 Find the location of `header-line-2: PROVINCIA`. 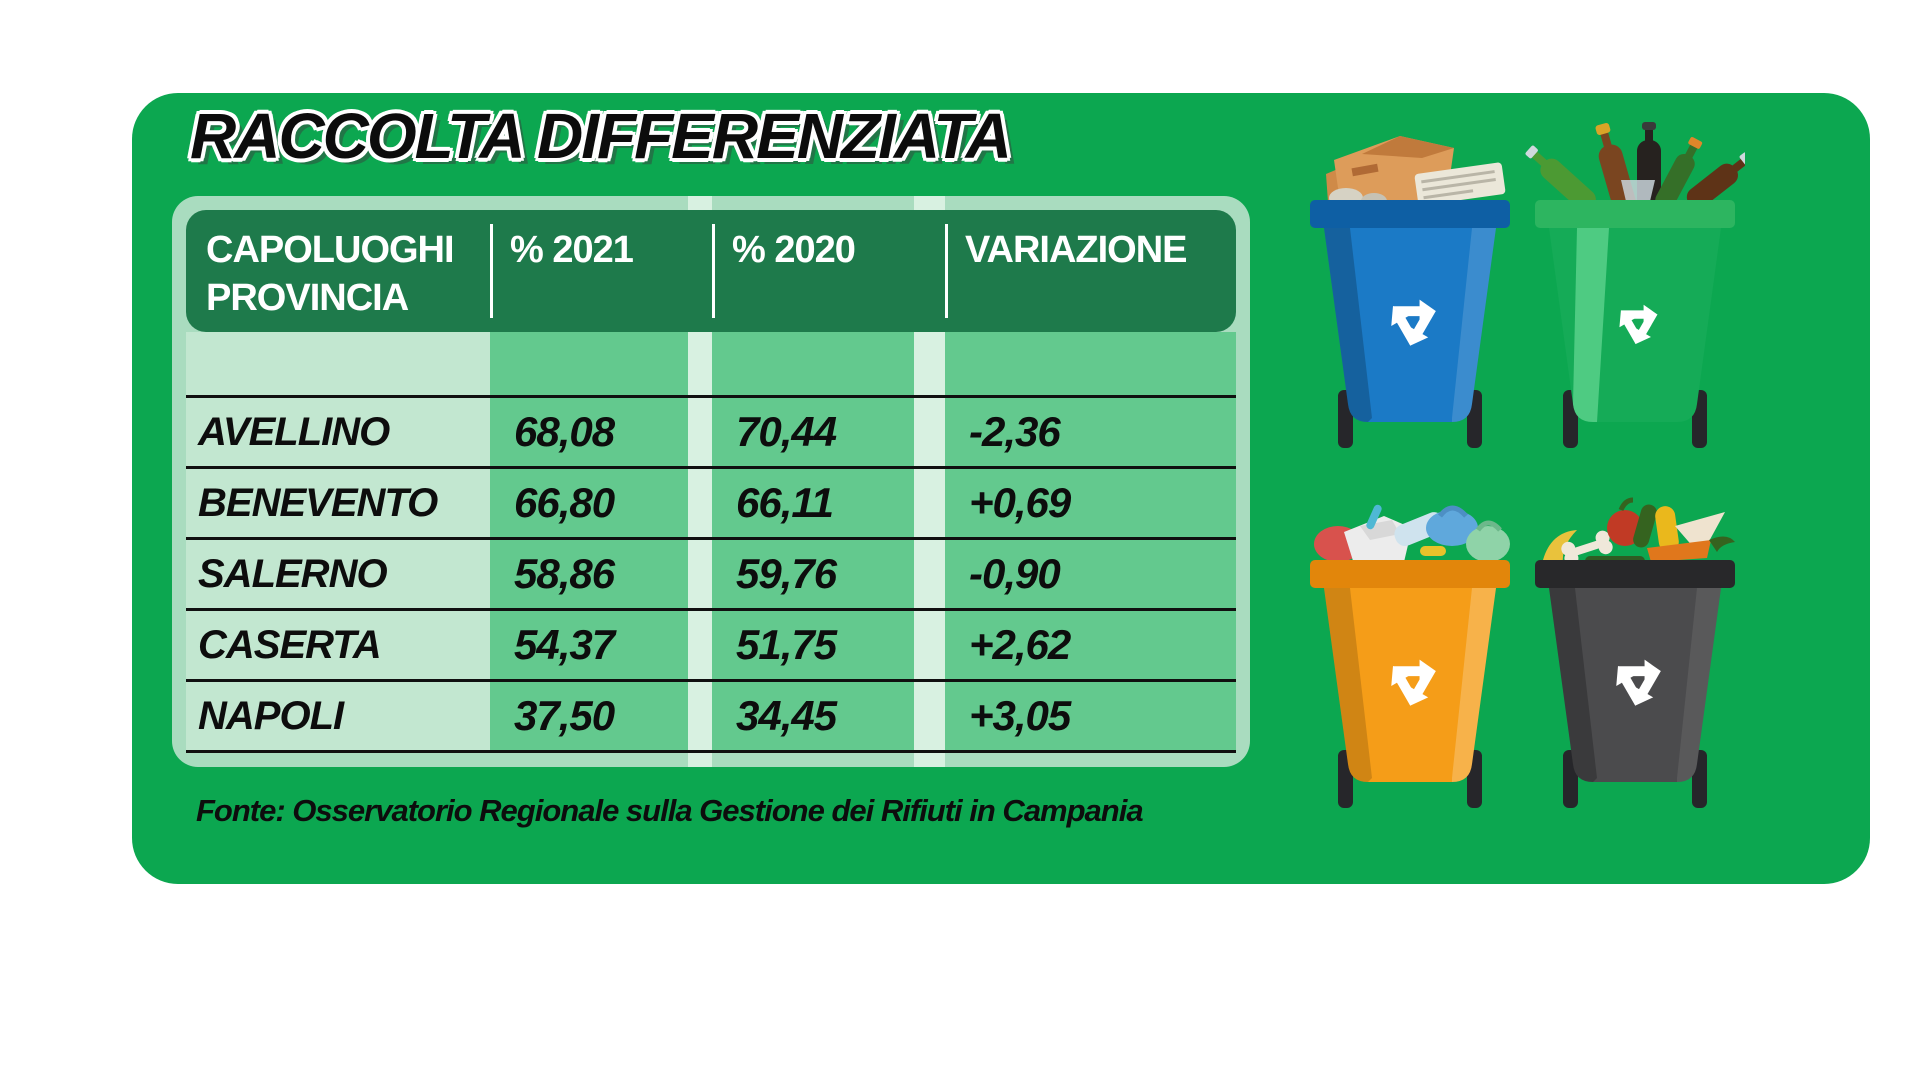

header-line-2: PROVINCIA is located at coordinates (307, 298).